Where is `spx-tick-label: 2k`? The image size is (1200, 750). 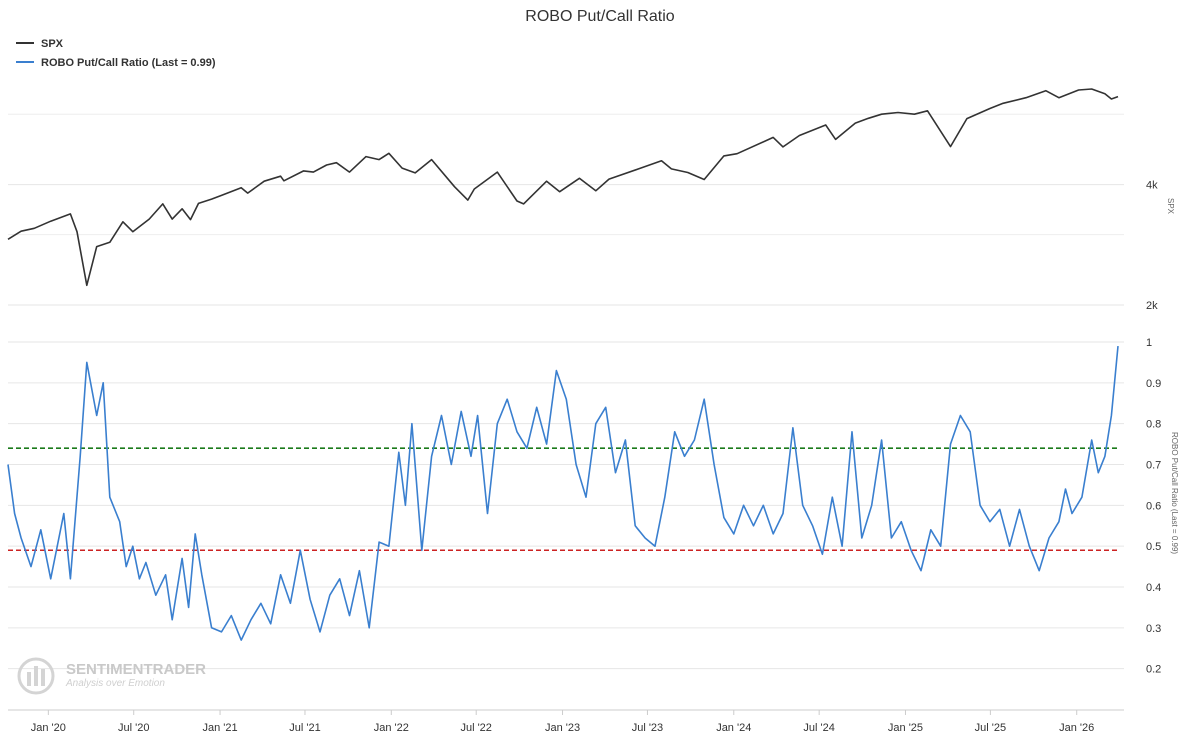
spx-tick-label: 2k is located at coordinates (1152, 306).